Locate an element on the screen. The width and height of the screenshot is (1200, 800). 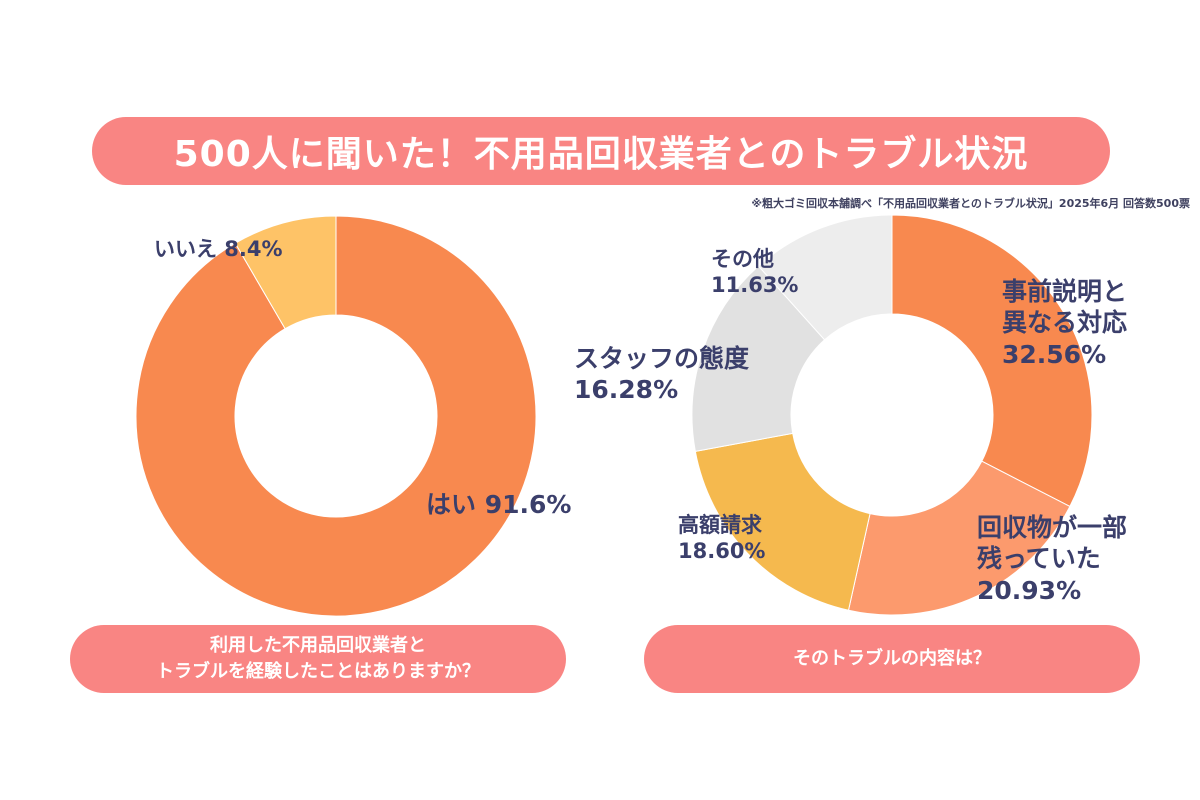
slice-label-explanation-mismatch: 事前説明と 異なる対応 32.56% is located at coordinates (1065, 323).